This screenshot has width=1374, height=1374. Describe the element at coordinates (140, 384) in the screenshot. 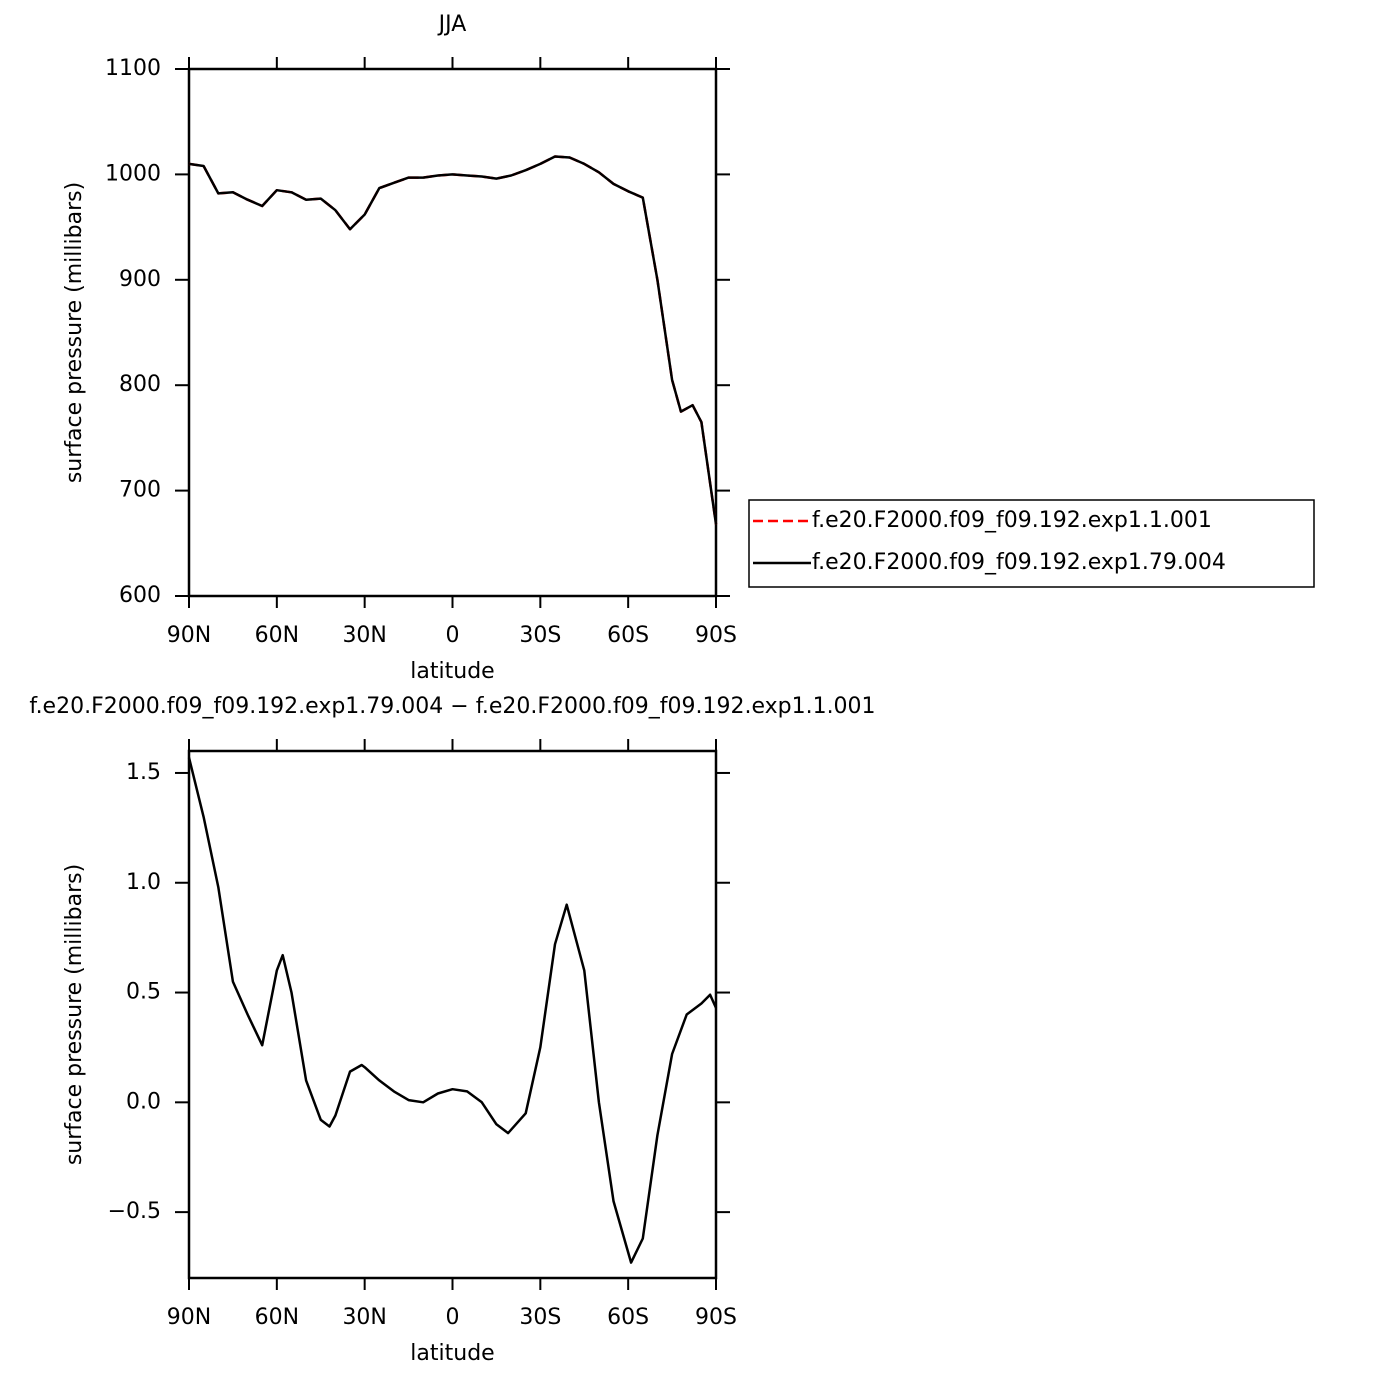

I see `y-tick-label: 800` at that location.